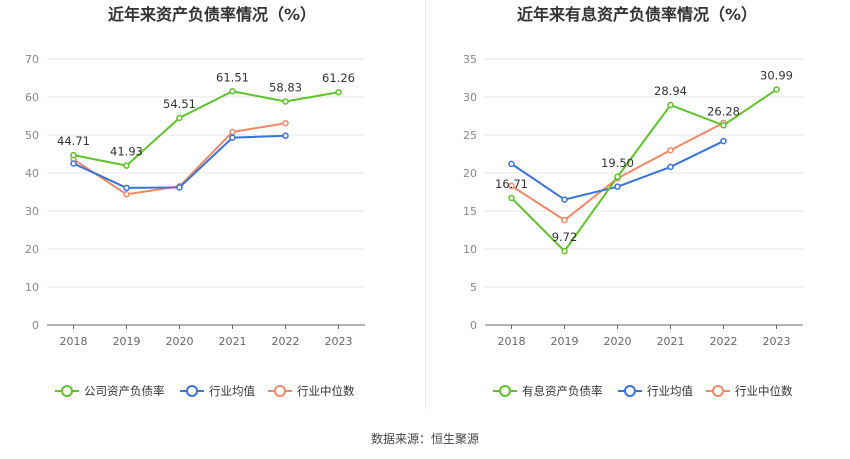 Image resolution: width=850 pixels, height=459 pixels. What do you see at coordinates (565, 237) in the screenshot?
I see `data-label: 9.72` at bounding box center [565, 237].